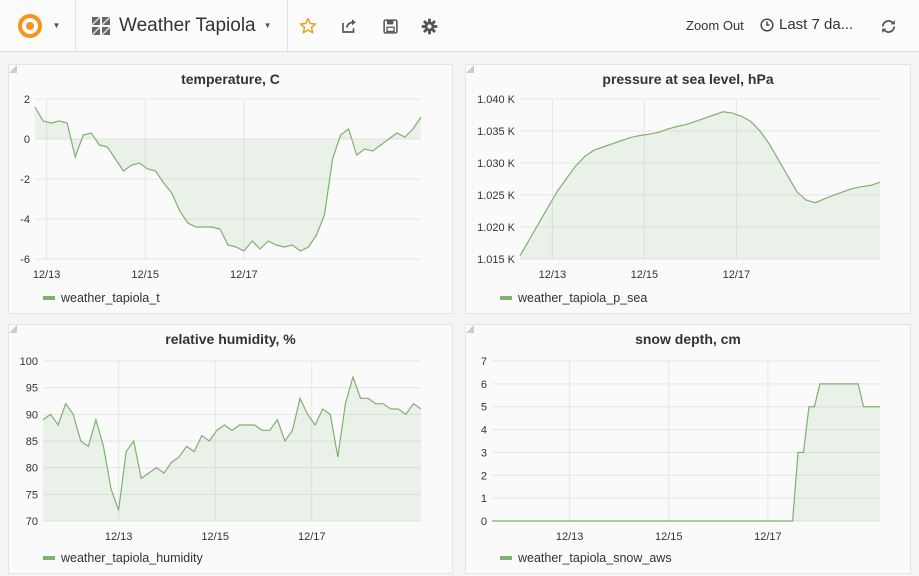  I want to click on share-button, so click(349, 26).